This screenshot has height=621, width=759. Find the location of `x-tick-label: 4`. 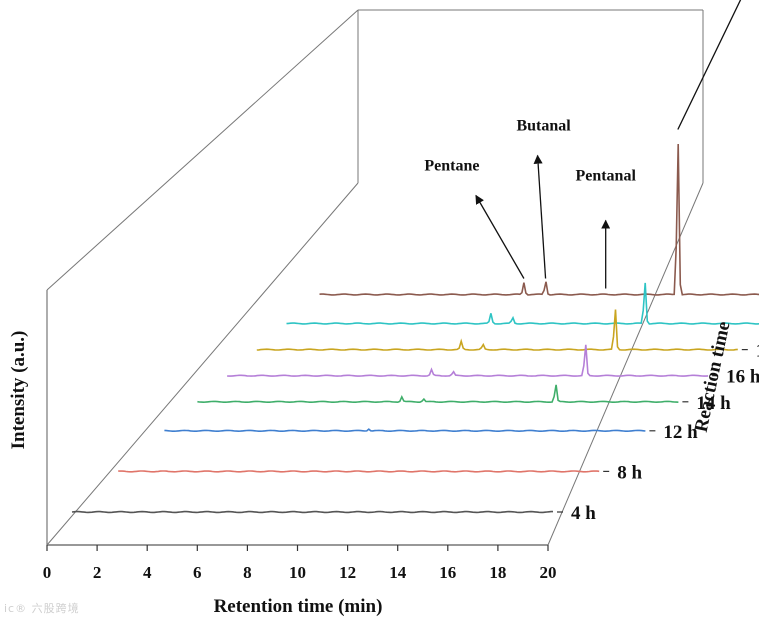

x-tick-label: 4 is located at coordinates (147, 572).